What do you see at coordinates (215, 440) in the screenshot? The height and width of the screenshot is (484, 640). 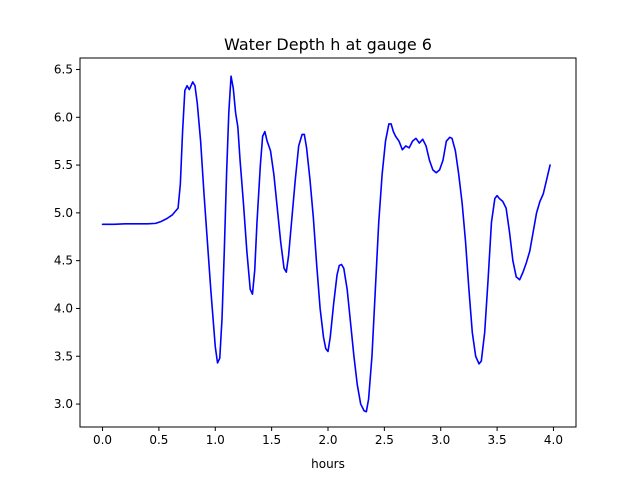 I see `x-tick-label: 1.0` at bounding box center [215, 440].